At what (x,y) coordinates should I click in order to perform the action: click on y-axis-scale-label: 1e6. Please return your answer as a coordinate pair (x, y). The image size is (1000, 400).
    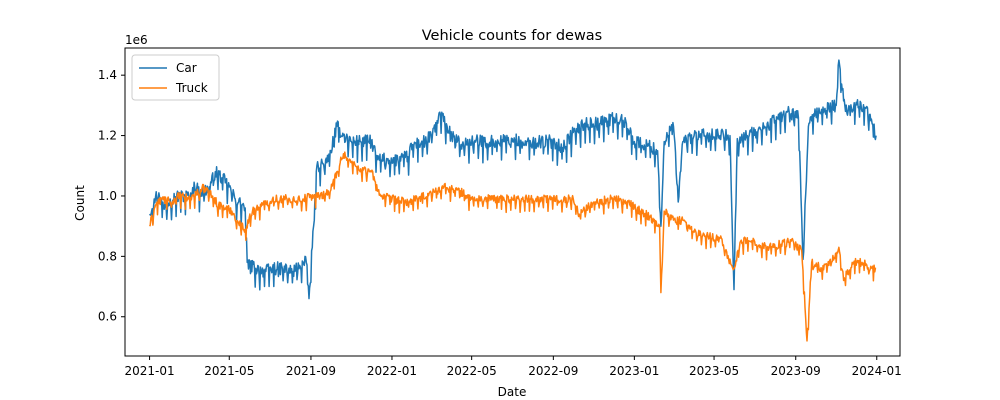
    Looking at the image, I should click on (136, 40).